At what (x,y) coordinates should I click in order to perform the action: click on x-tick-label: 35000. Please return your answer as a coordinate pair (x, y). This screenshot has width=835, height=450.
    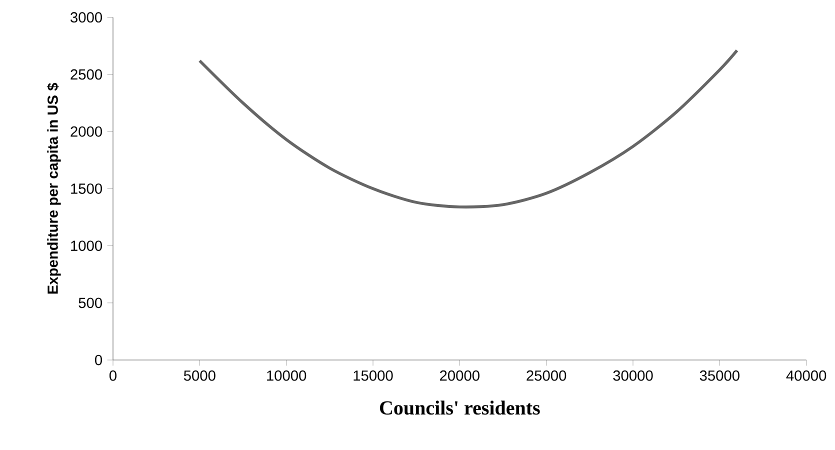
    Looking at the image, I should click on (720, 375).